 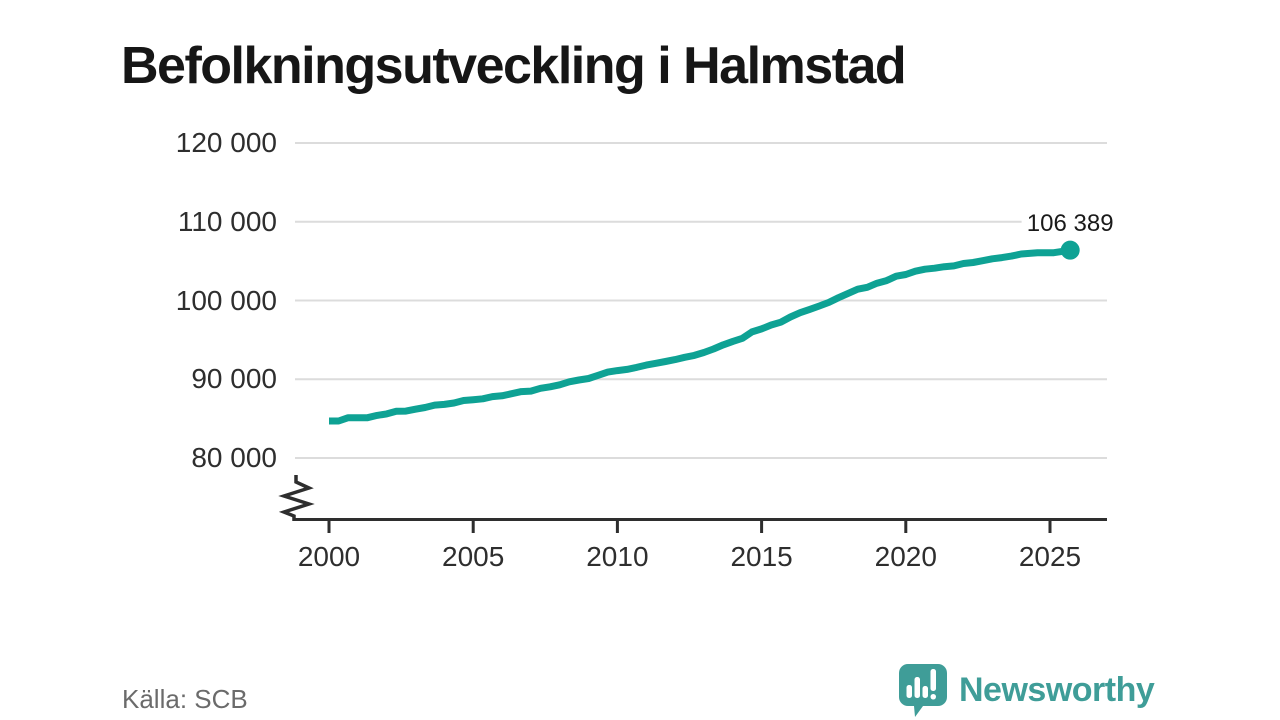 I want to click on y-axis-tick-label: 100 000, so click(x=226, y=300).